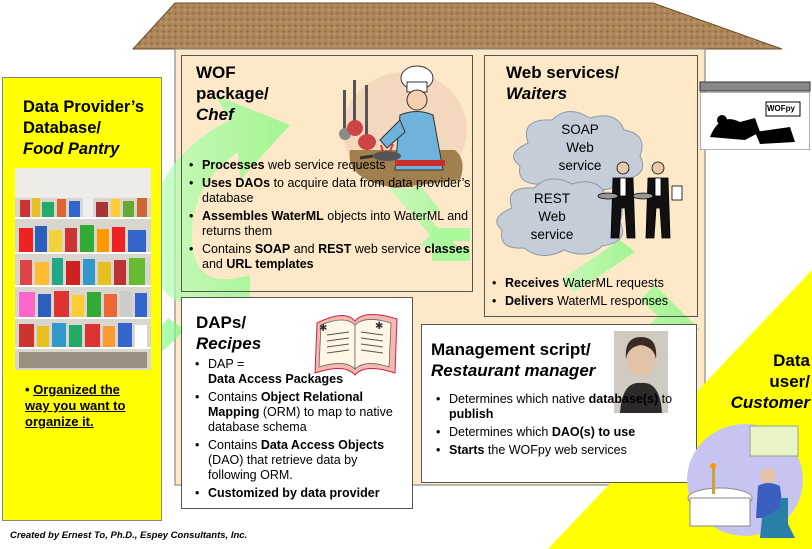 The width and height of the screenshot is (812, 549). I want to click on soap-line1: SOAP, so click(580, 129).